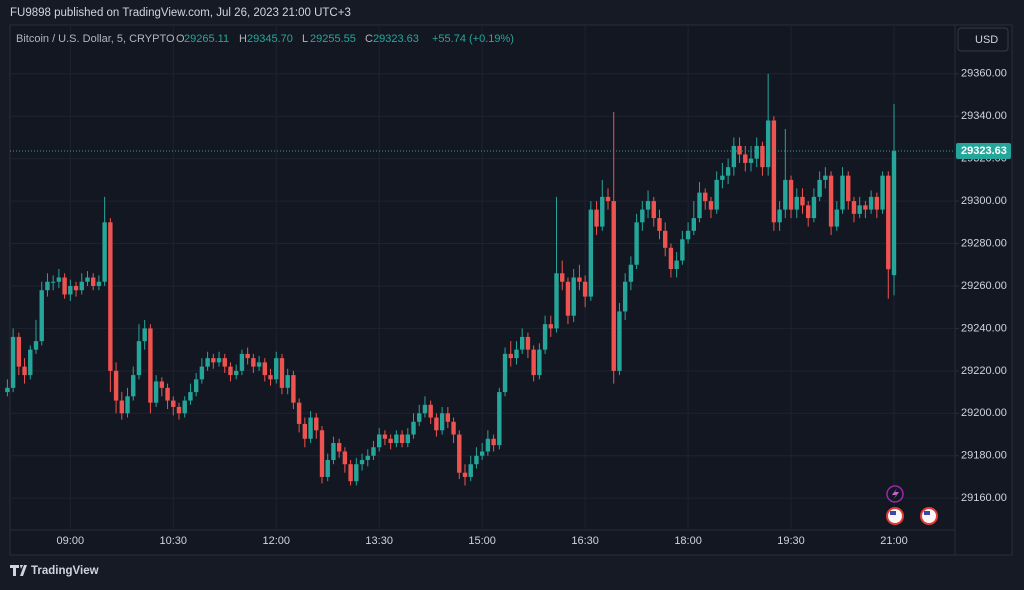 The height and width of the screenshot is (590, 1024). I want to click on currency-button: USD, so click(983, 39).